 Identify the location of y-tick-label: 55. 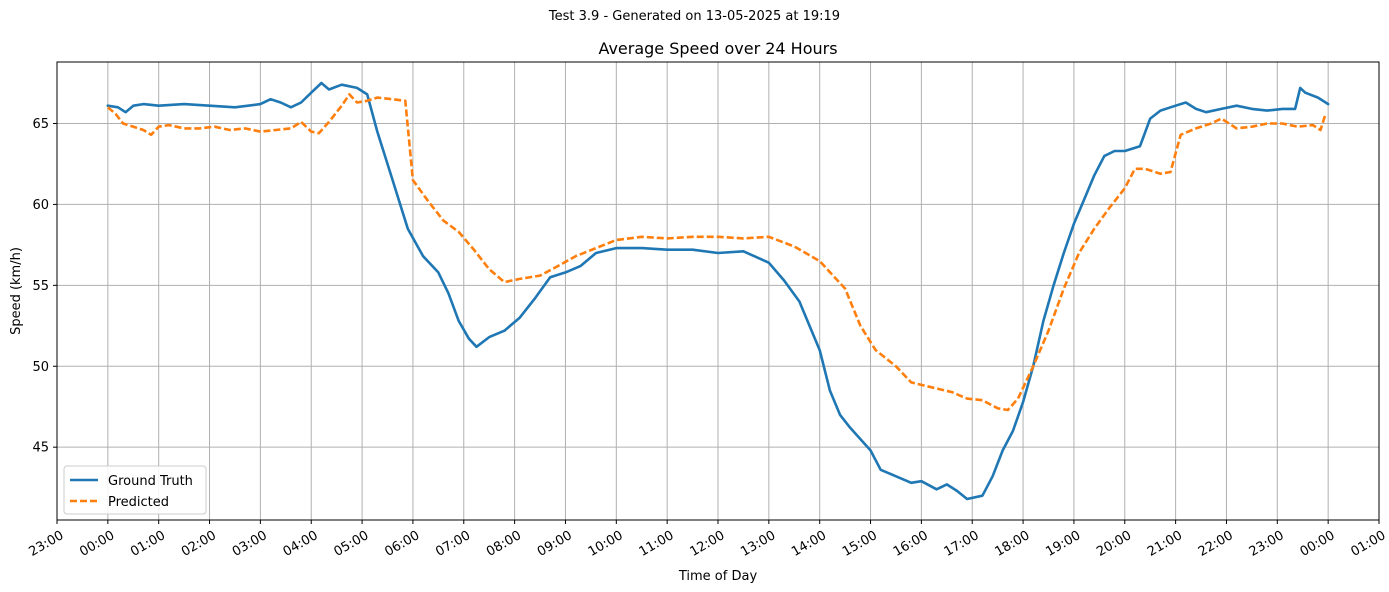
(40, 286).